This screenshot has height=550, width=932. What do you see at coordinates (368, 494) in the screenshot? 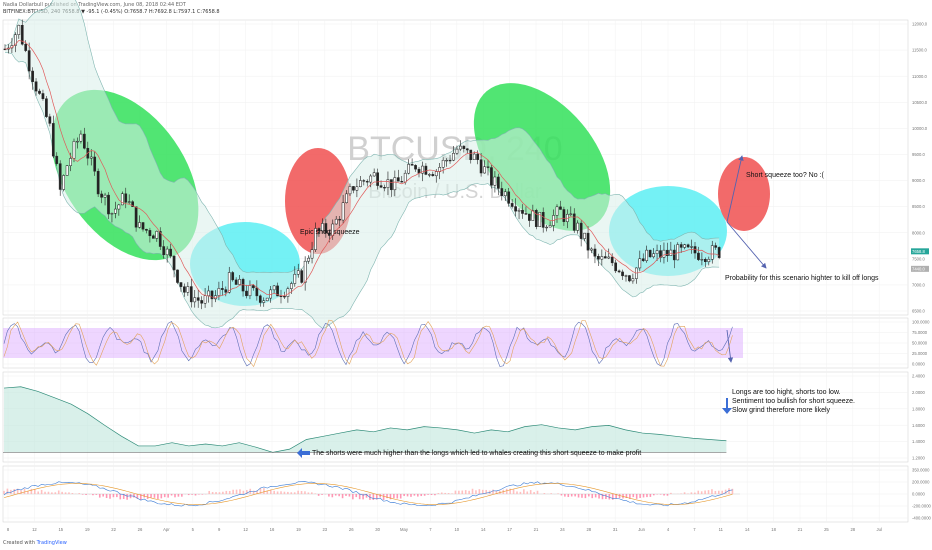
I see `macd-line` at bounding box center [368, 494].